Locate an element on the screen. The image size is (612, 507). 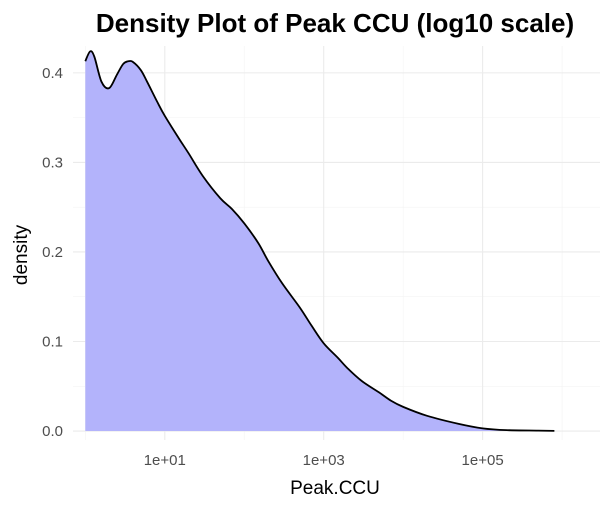
y-tick-label: 0.3 is located at coordinates (52, 162).